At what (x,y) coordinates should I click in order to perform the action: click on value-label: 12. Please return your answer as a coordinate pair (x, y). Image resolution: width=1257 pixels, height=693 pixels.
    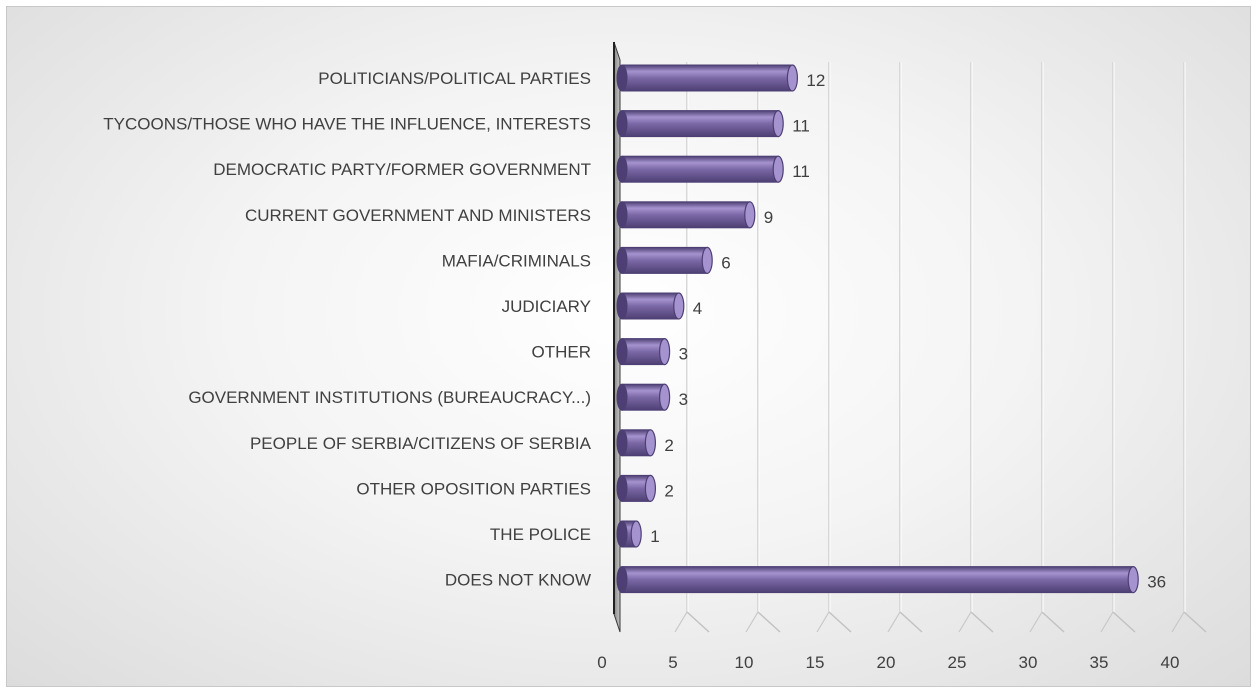
    Looking at the image, I should click on (815, 80).